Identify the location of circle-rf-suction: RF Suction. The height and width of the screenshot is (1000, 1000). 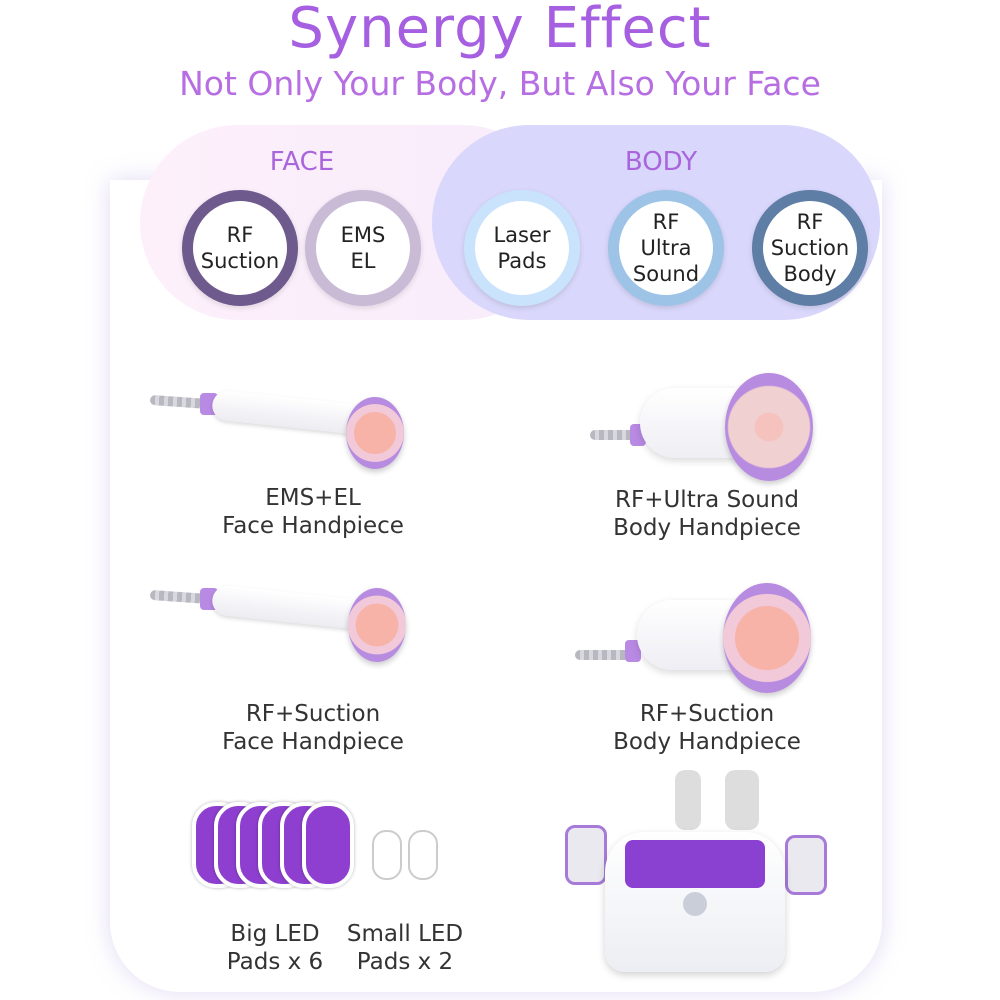
(240, 248).